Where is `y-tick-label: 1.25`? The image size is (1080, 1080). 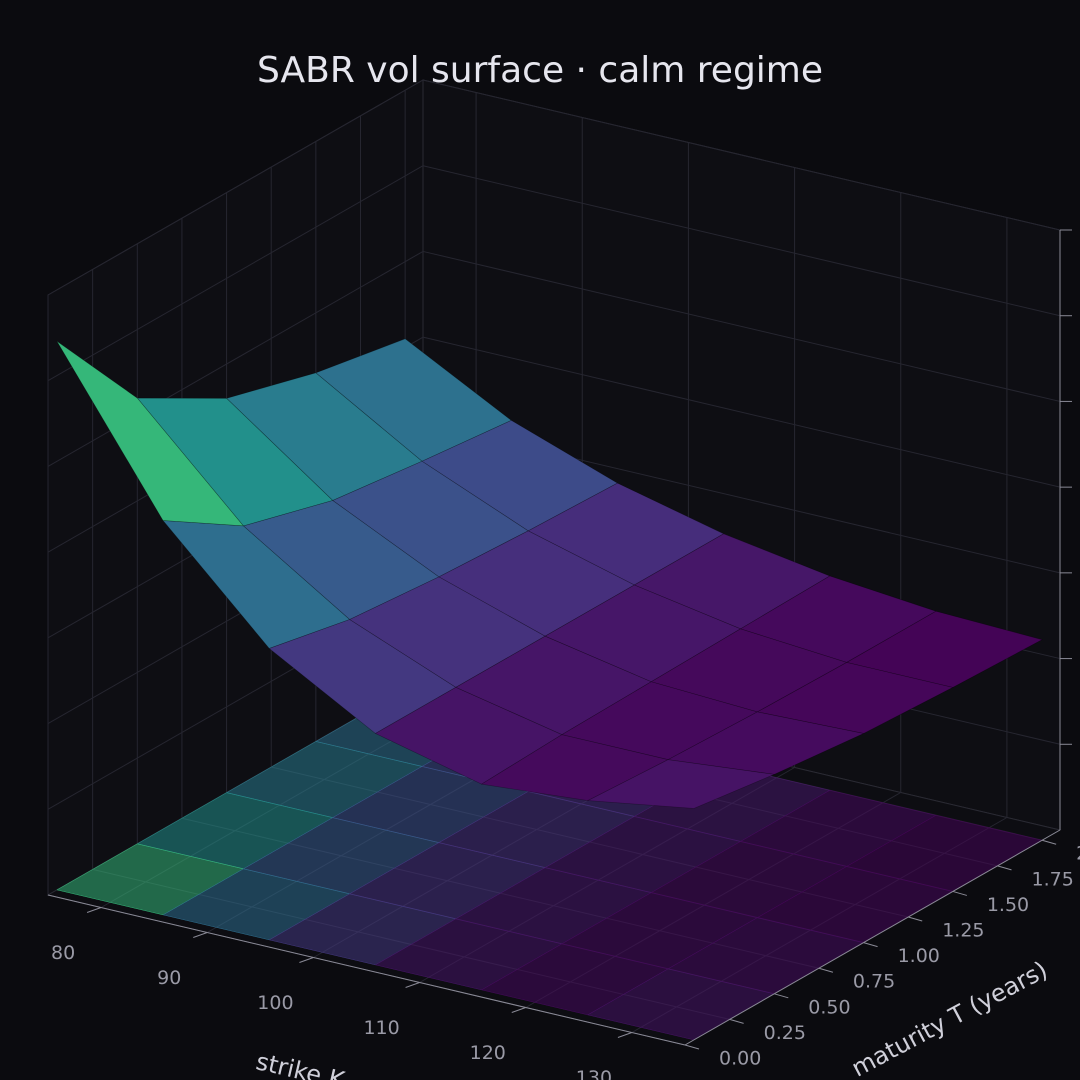
y-tick-label: 1.25 is located at coordinates (963, 931).